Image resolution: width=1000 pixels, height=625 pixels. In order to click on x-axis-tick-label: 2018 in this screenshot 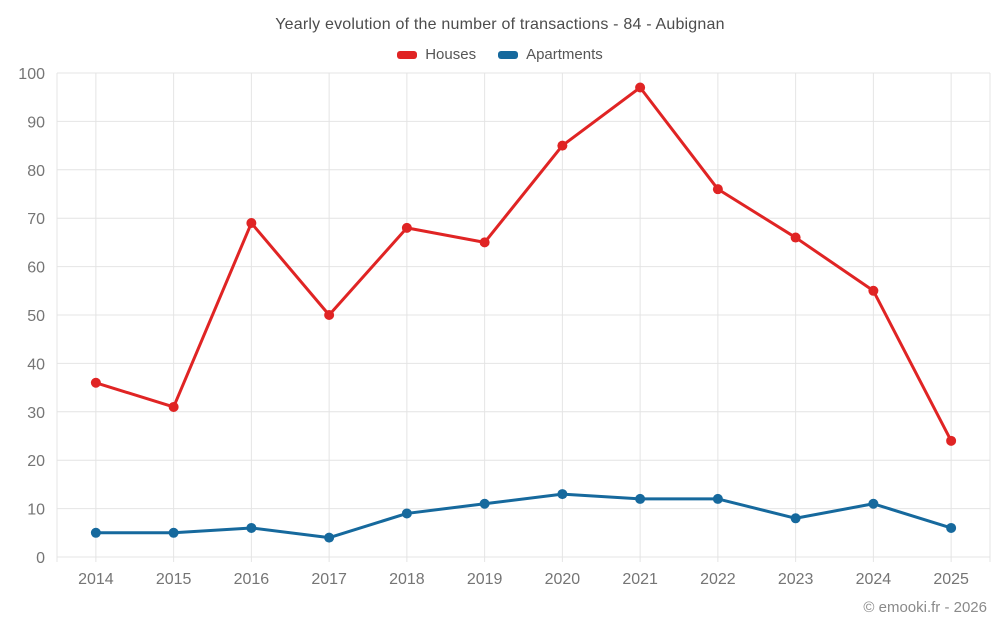, I will do `click(407, 579)`.